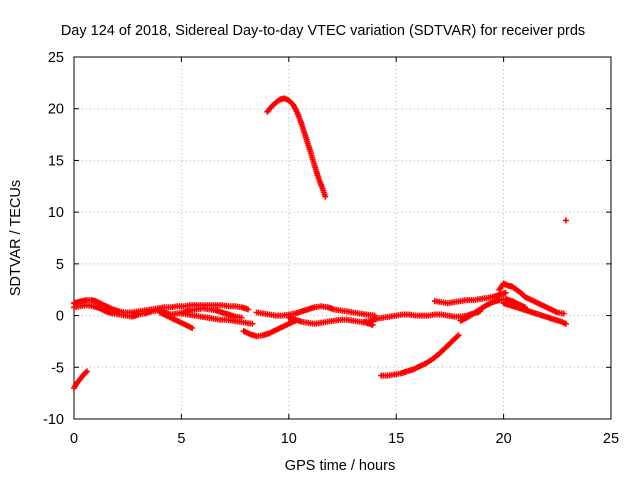 This screenshot has height=480, width=640. What do you see at coordinates (534, 313) in the screenshot?
I see `series-arc-20-23h-lower` at bounding box center [534, 313].